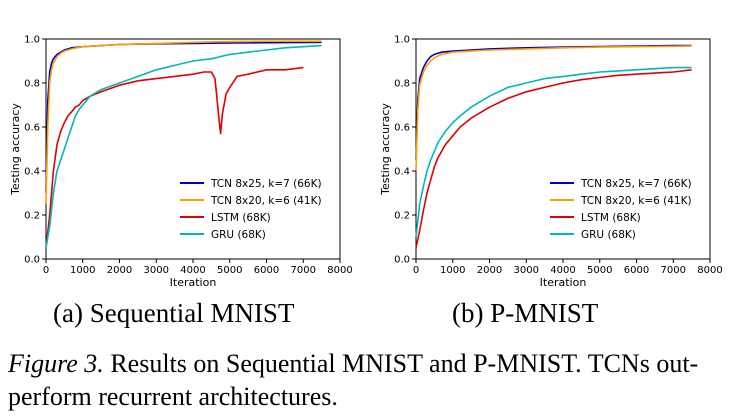 The image size is (750, 419). Describe the element at coordinates (525, 313) in the screenshot. I see `subcaption-p-mnist: (b) P-MNIST` at that location.